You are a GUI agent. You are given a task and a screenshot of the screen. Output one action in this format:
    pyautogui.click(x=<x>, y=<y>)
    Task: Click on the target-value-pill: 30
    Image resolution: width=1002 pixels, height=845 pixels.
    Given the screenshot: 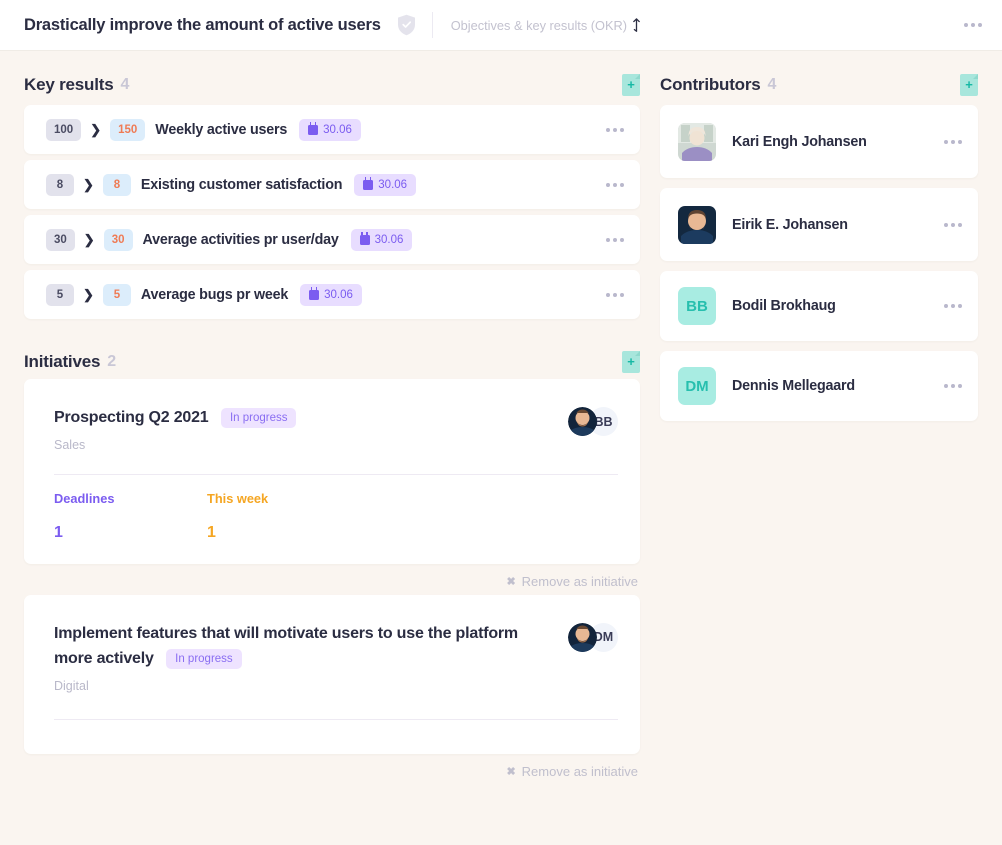 What is the action you would take?
    pyautogui.click(x=118, y=239)
    